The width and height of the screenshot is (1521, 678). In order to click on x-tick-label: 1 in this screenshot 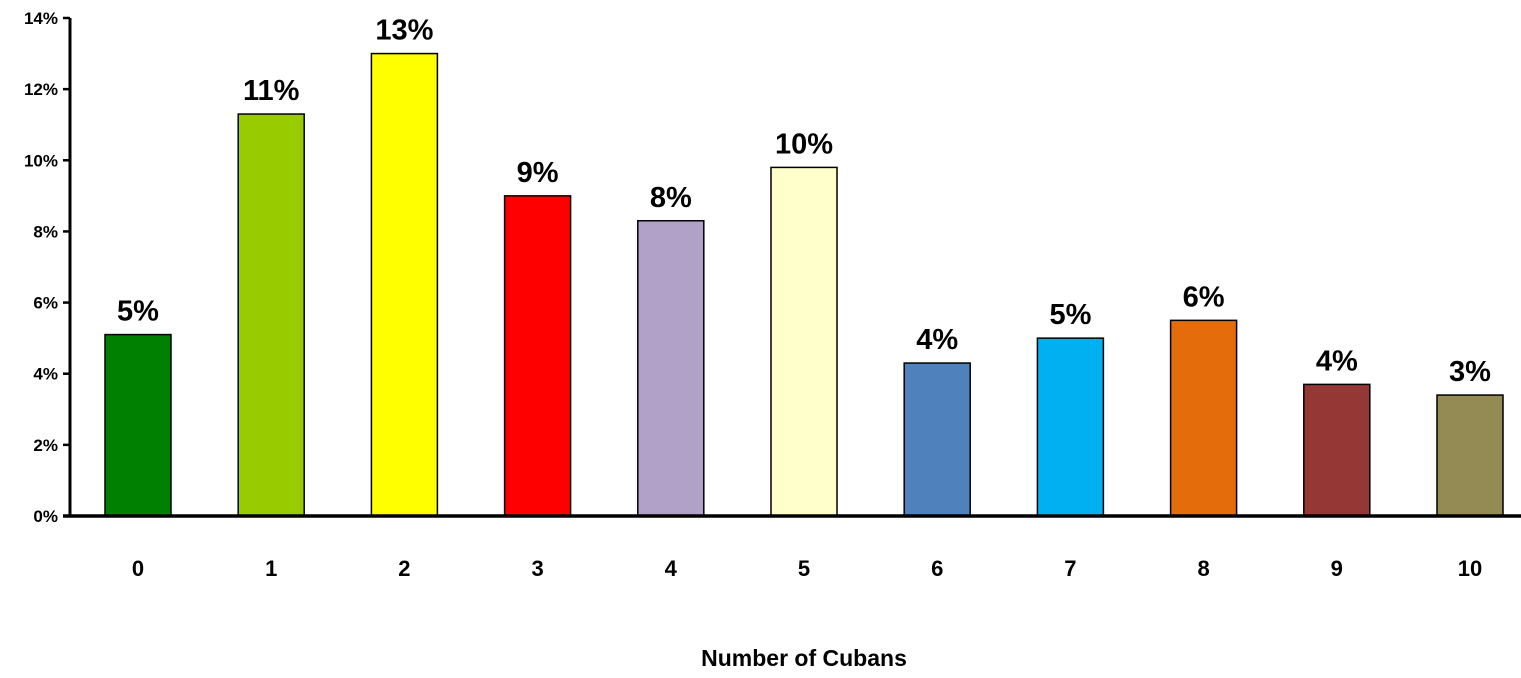, I will do `click(271, 568)`.